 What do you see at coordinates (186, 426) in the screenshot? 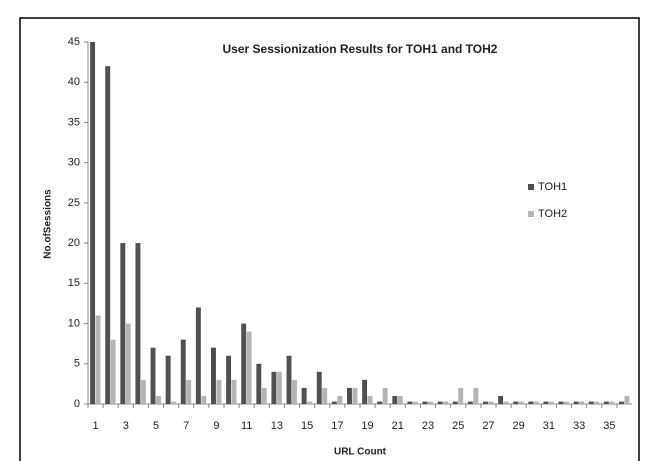
I see `x-tick-label: 7` at bounding box center [186, 426].